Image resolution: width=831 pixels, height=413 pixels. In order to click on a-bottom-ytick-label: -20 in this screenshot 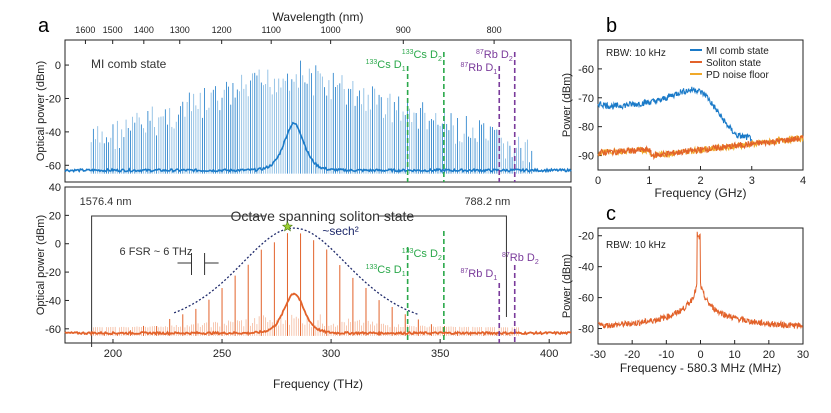, I will do `click(53, 273)`.